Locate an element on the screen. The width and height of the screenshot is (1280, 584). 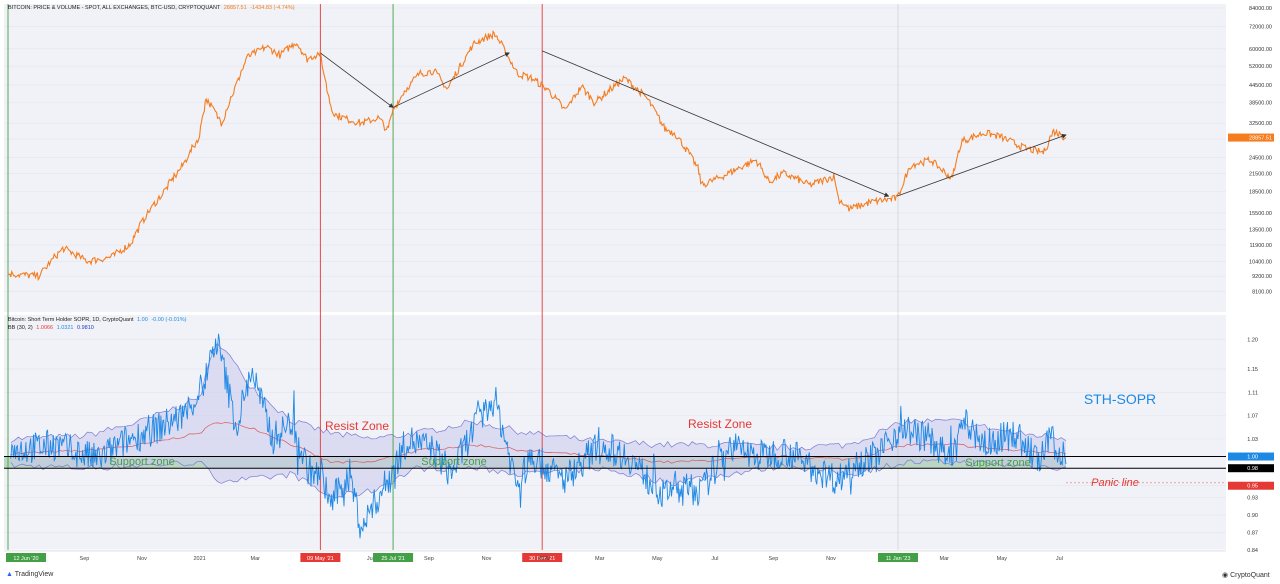
sopr-y-tick-label: 0.93 is located at coordinates (1252, 498).